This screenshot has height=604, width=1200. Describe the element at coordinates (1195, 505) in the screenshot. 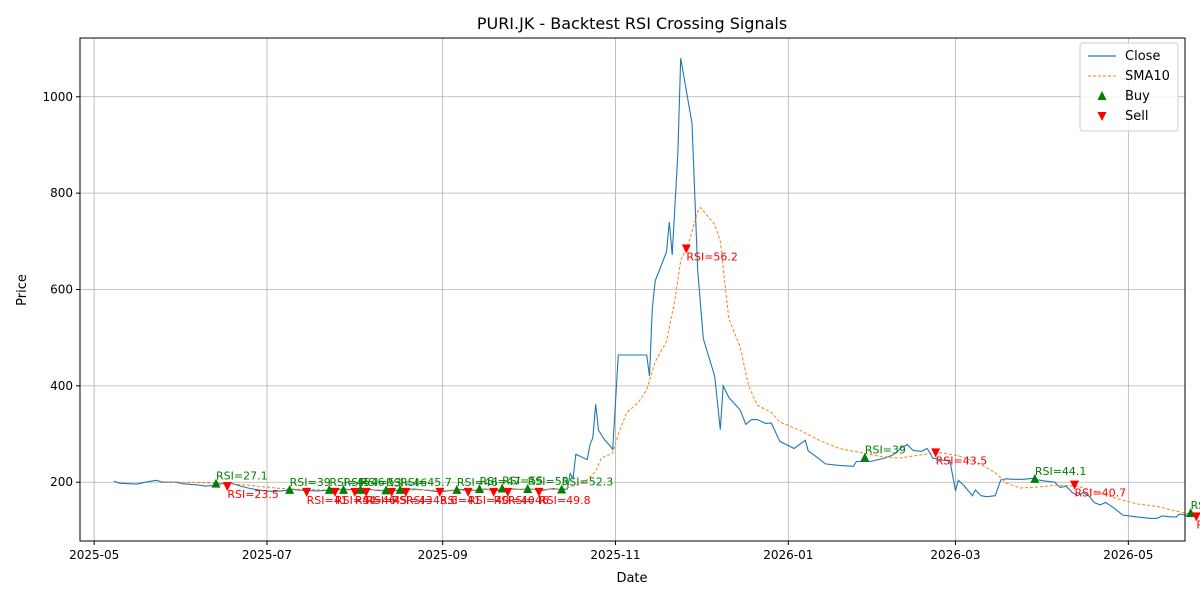

I see `buy-signal-label: RSI=34.8` at that location.